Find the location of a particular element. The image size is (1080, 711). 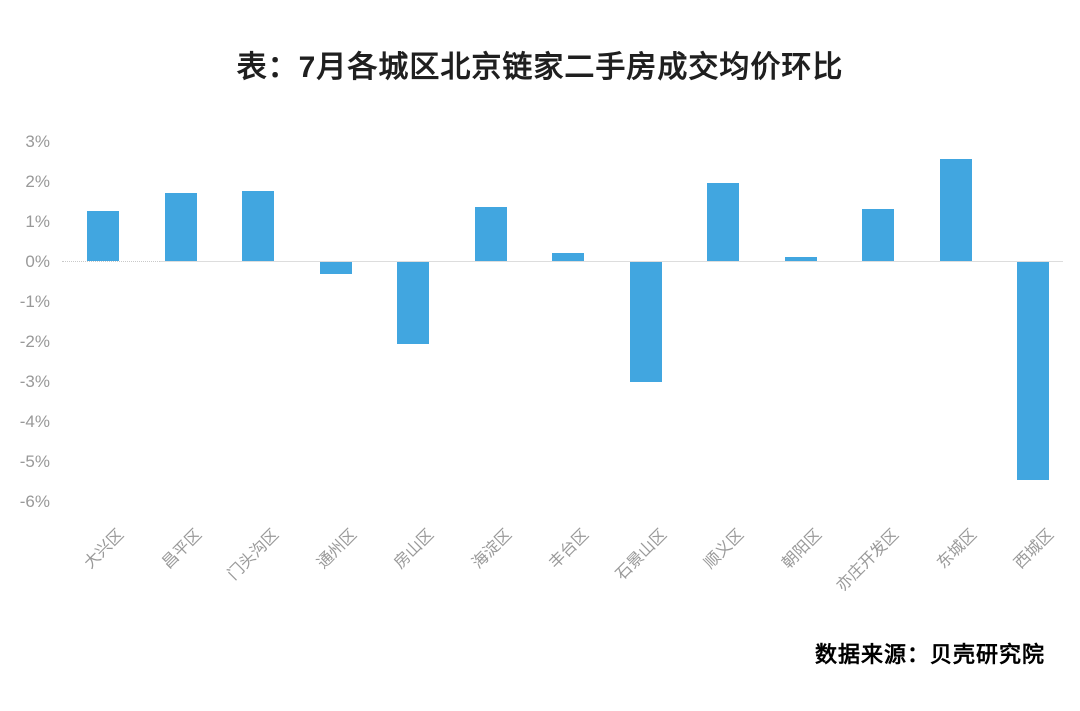

zero-axis-dotted-segment is located at coordinates (111, 261).